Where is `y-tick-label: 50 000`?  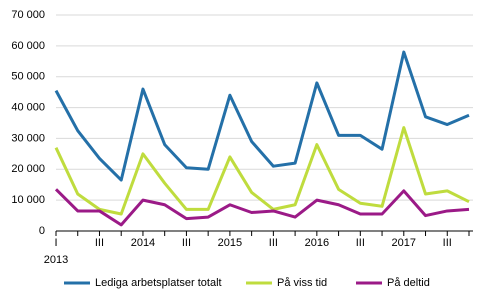
y-tick-label: 50 000 is located at coordinates (28, 77).